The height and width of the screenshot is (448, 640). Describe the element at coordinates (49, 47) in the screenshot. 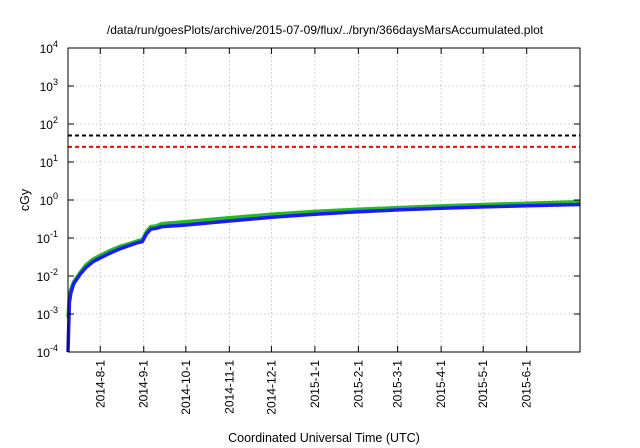

I see `y-tick-label: 10⁴` at that location.